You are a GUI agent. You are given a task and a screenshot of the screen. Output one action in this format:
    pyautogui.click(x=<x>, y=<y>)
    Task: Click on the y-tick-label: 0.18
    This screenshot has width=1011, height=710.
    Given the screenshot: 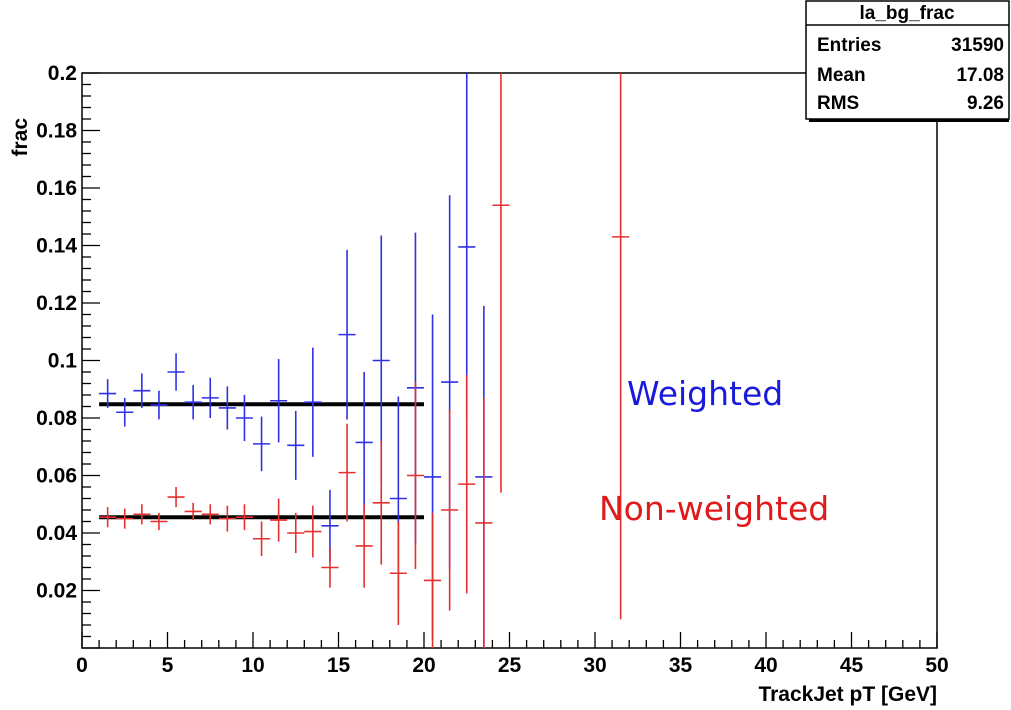 What is the action you would take?
    pyautogui.click(x=56, y=131)
    